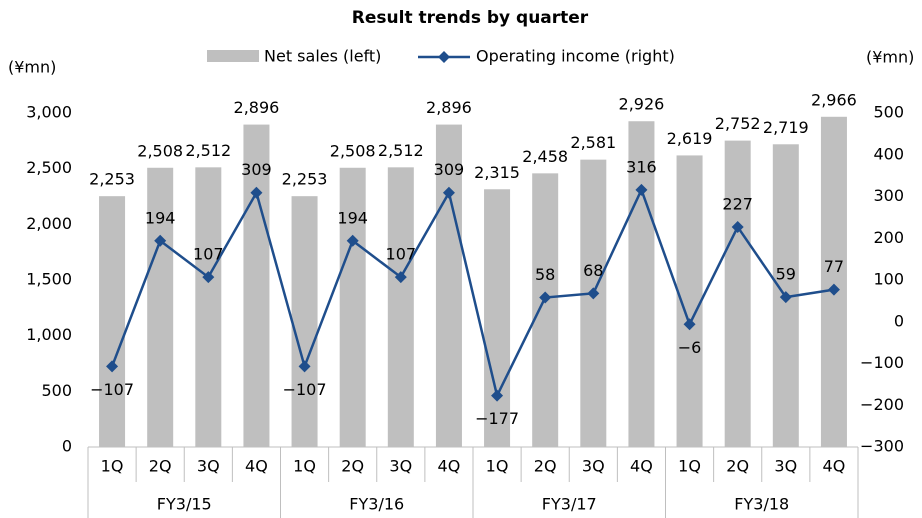 This screenshot has height=518, width=922. I want to click on y2-tick-label: 100, so click(888, 279).